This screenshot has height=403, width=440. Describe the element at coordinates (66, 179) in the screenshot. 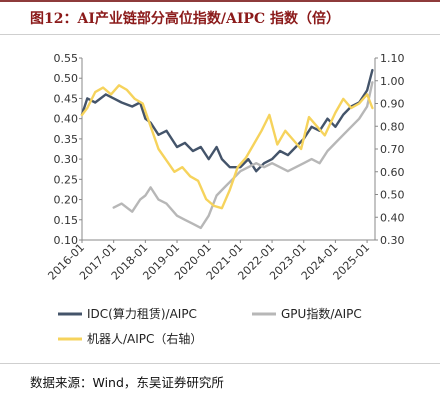

I see `y-left-tick-label: 0.25` at that location.